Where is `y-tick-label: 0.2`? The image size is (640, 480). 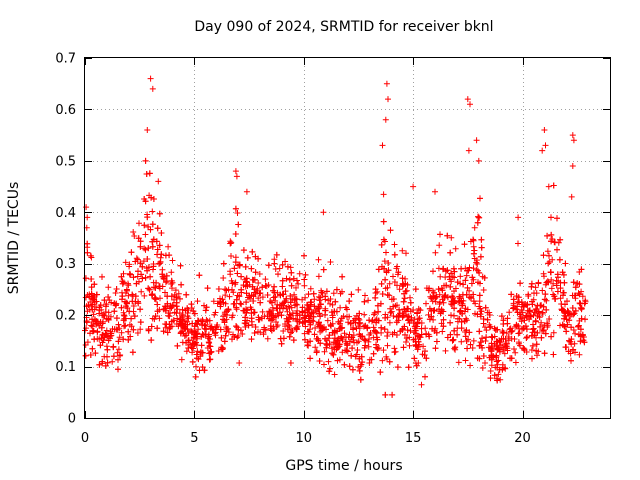 y-tick-label: 0.2 is located at coordinates (65, 316).